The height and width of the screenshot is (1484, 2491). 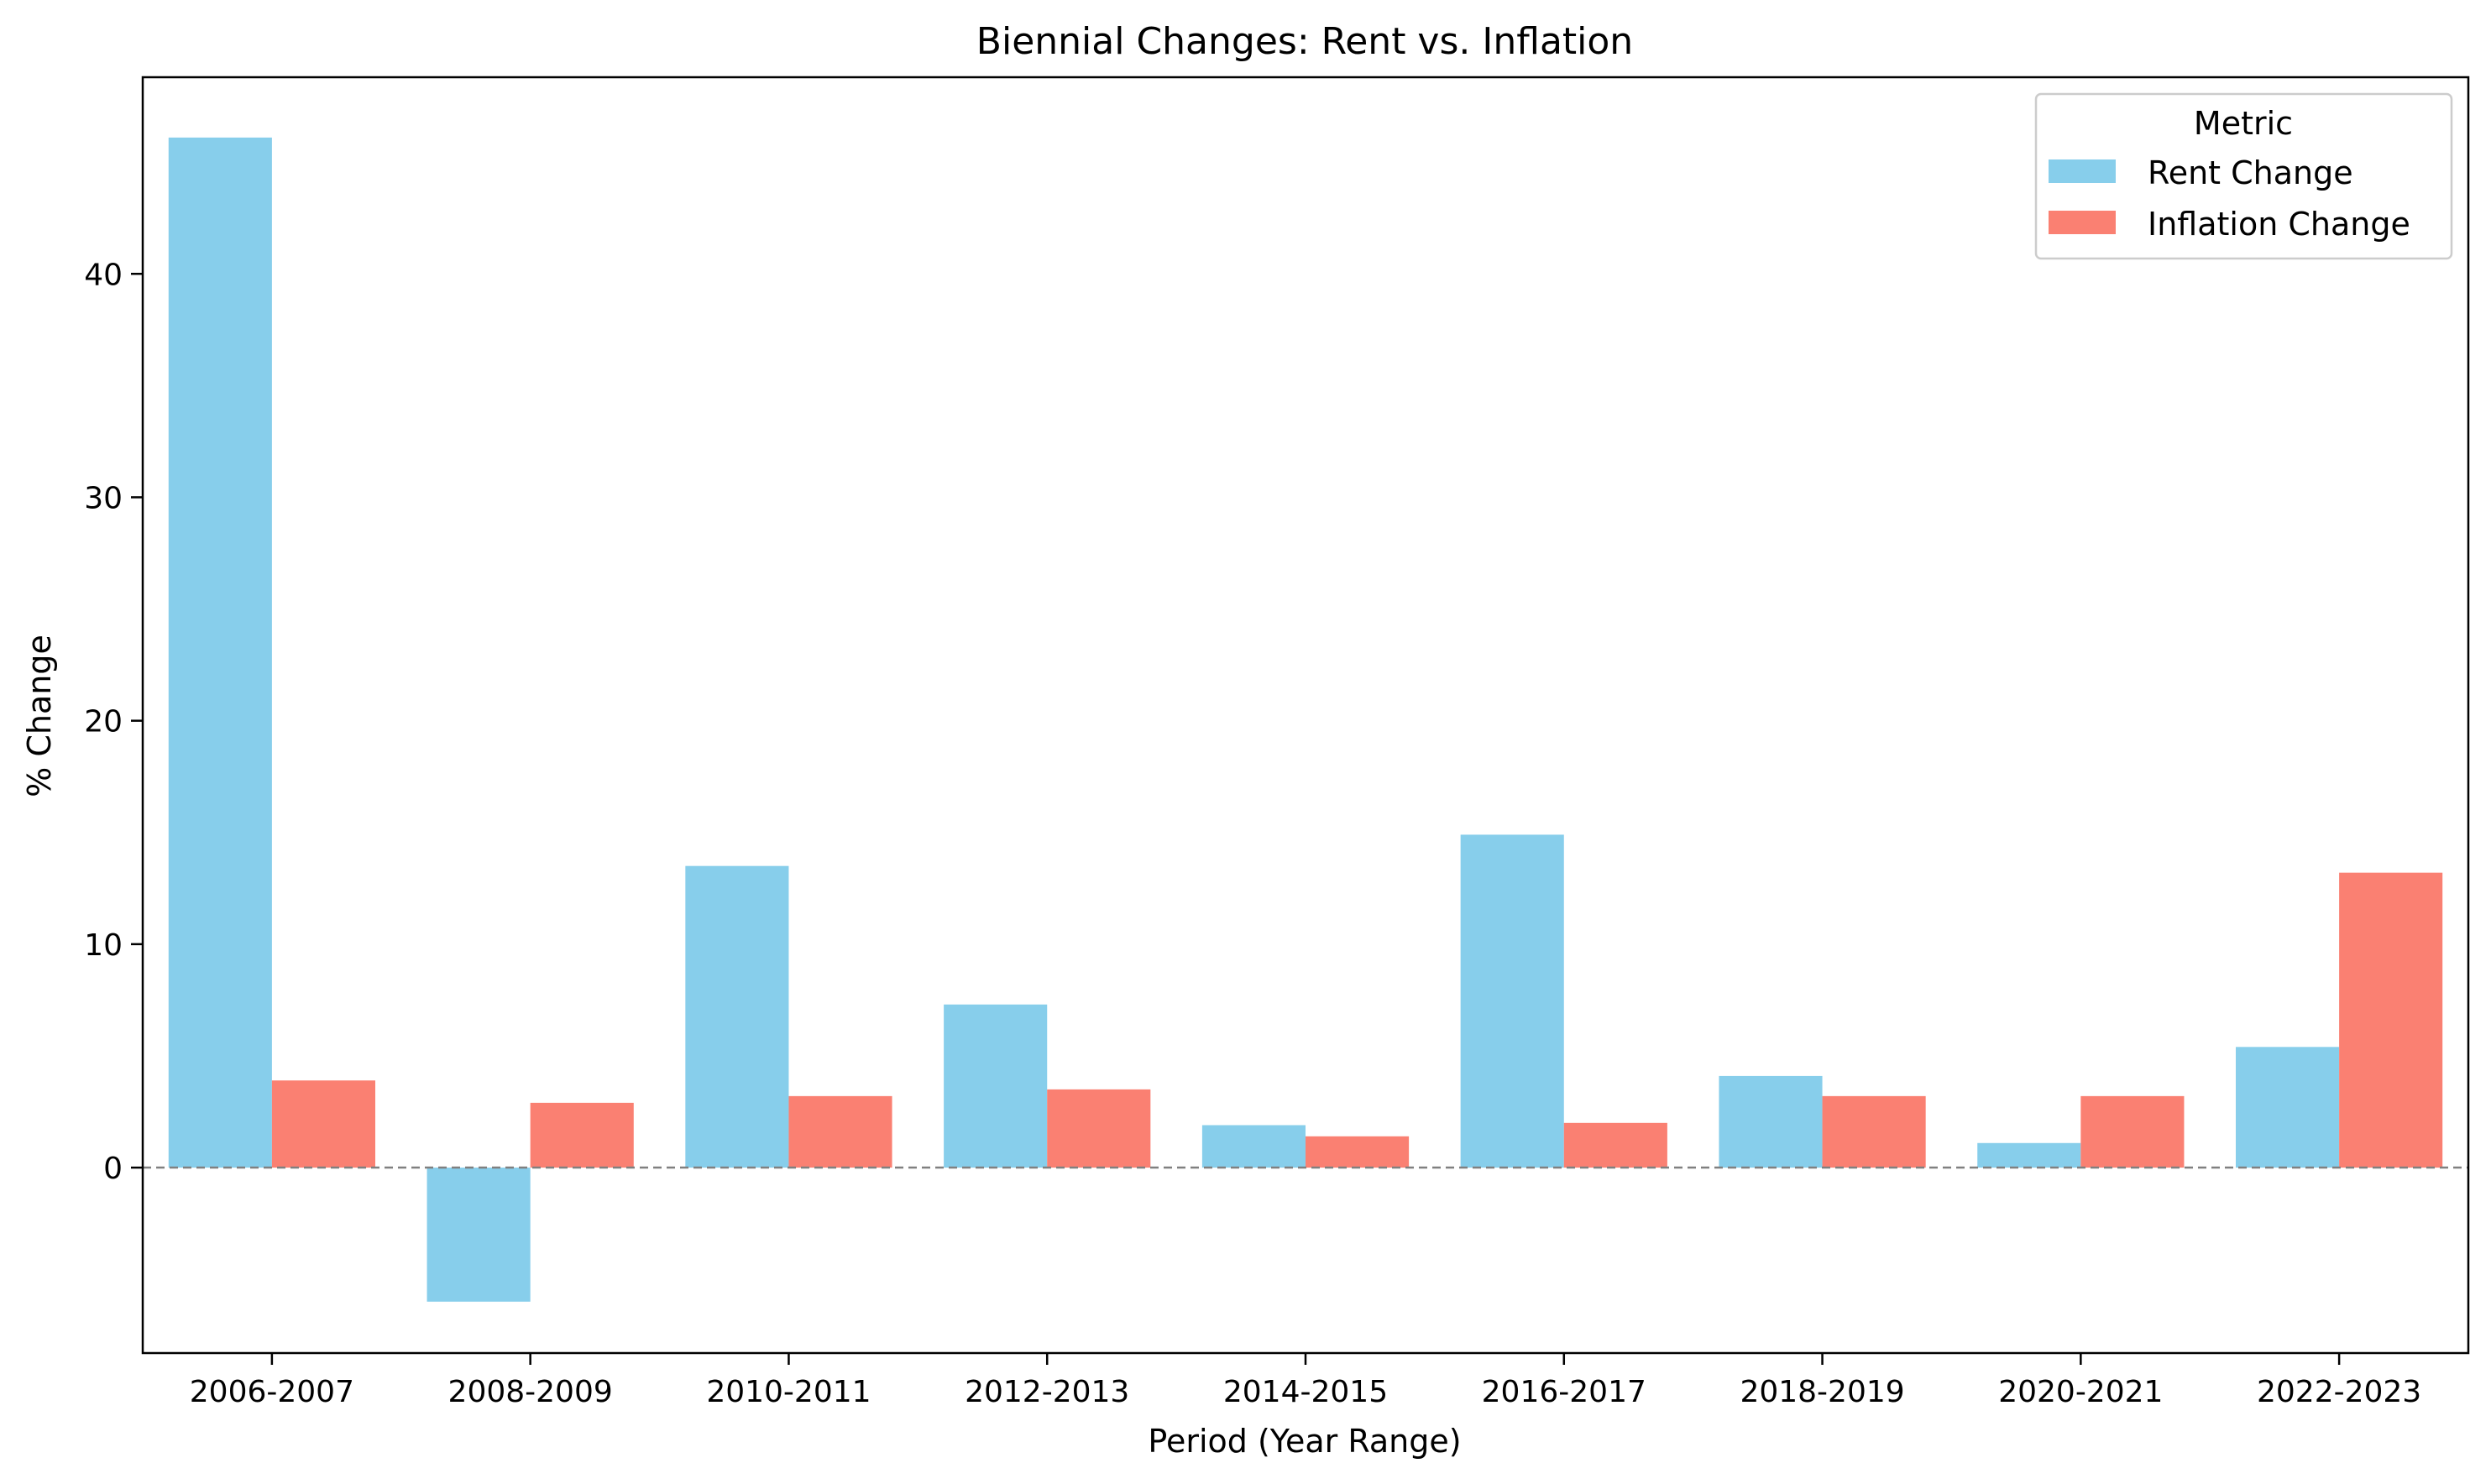 What do you see at coordinates (1253, 1146) in the screenshot?
I see `bar-rent-change-2014-2015` at bounding box center [1253, 1146].